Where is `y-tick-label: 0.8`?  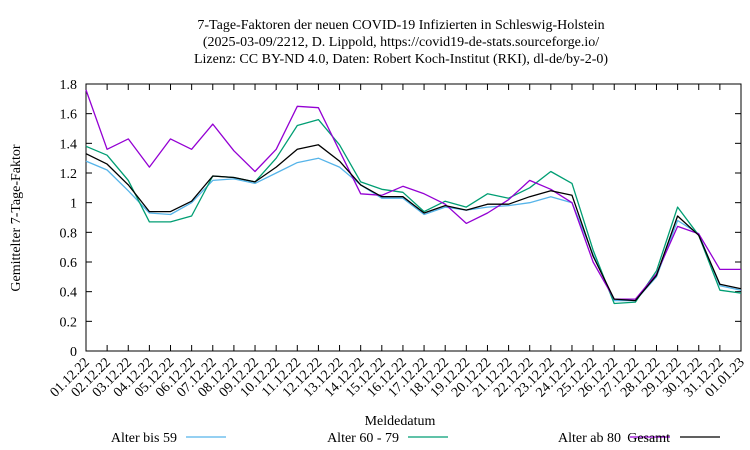 y-tick-label: 0.8 is located at coordinates (69, 233).